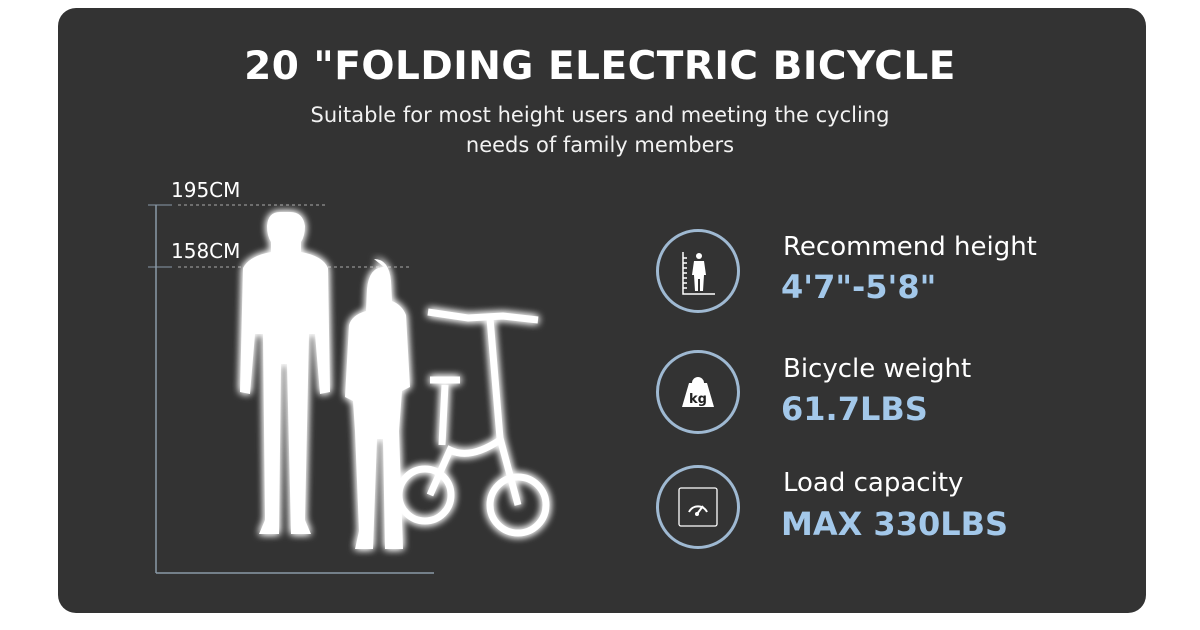 Image resolution: width=1200 pixels, height=630 pixels. Describe the element at coordinates (910, 247) in the screenshot. I see `feature-label: Recommend height` at that location.